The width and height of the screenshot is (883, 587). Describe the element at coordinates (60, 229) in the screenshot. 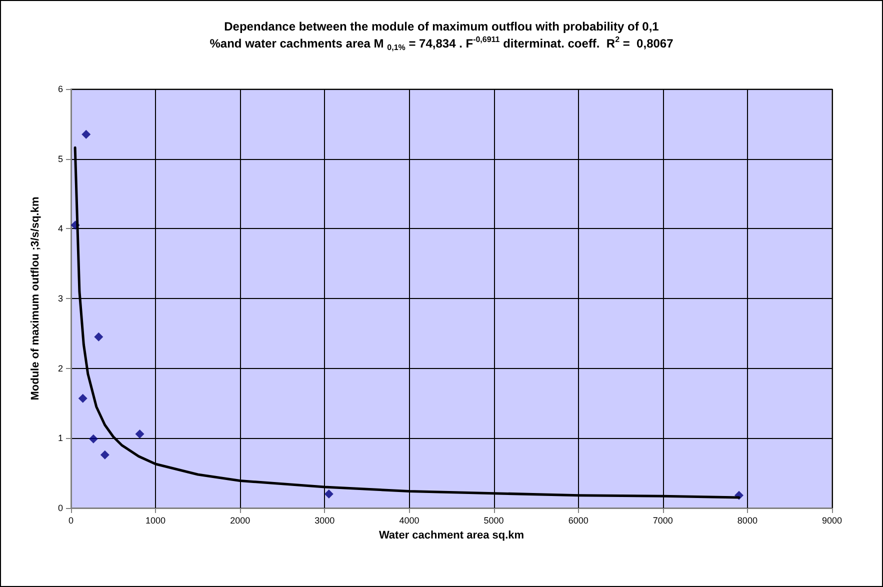

I see `y-tick-label: 4` at that location.